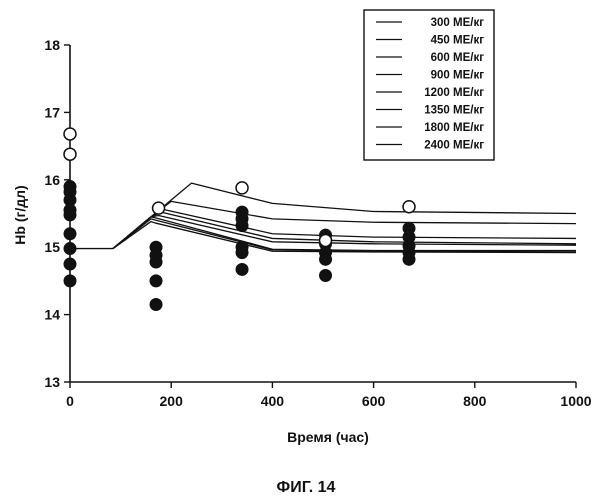  I want to click on legend-label: 450 МЕ/кг, so click(458, 41).